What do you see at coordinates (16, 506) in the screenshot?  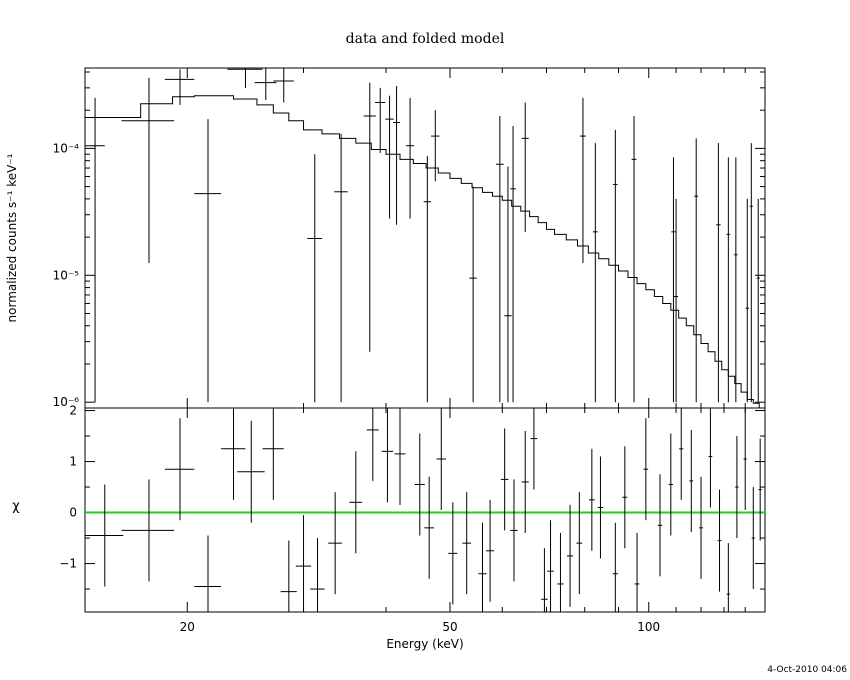 I see `bottom-y-axis-label: χ` at bounding box center [16, 506].